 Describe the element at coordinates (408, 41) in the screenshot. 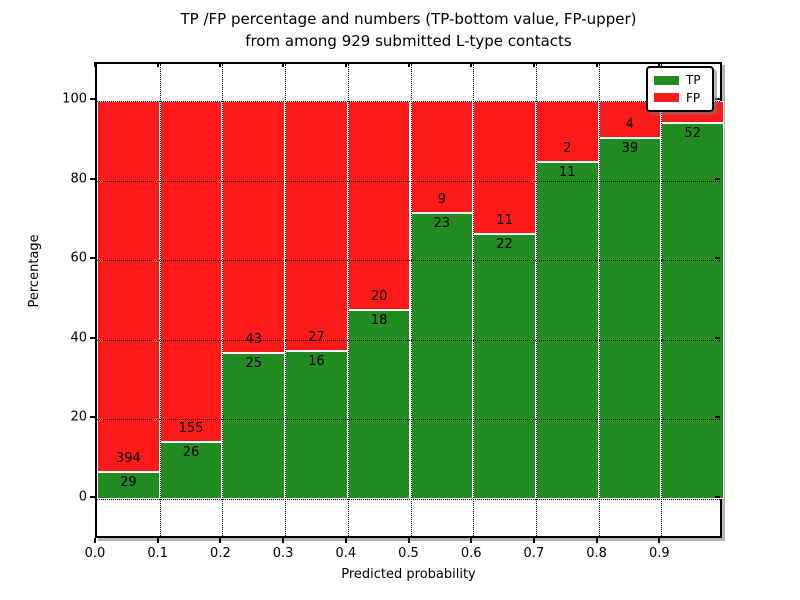

I see `chart-title-line2: from among 929 submitted L-type contacts` at that location.